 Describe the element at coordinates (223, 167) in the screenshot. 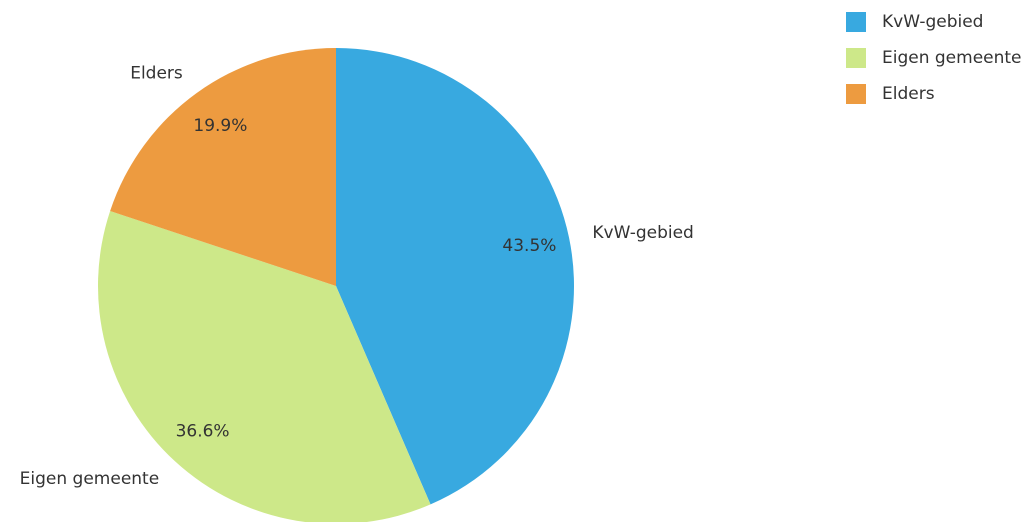

I see `pie-slice` at that location.